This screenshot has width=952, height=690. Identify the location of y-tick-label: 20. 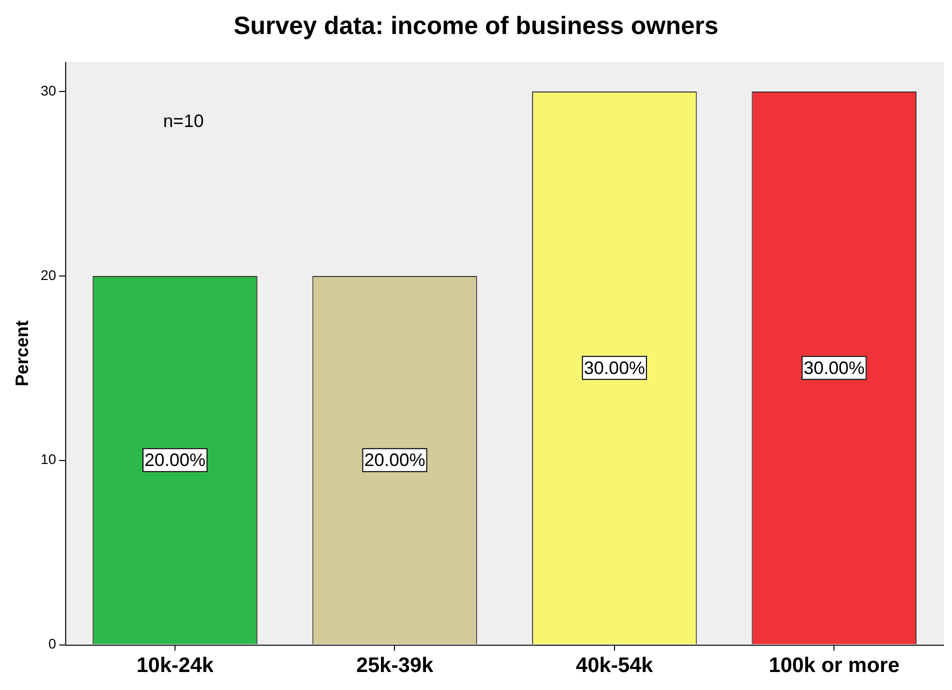
(48, 274).